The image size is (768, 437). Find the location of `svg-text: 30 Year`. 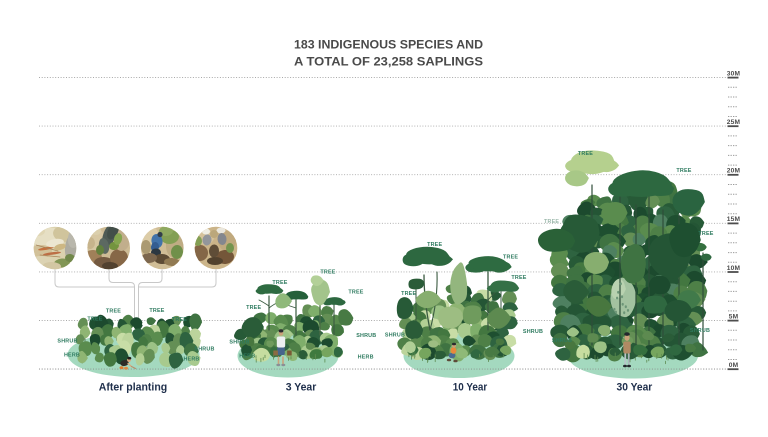

svg-text: 30 Year is located at coordinates (635, 388).